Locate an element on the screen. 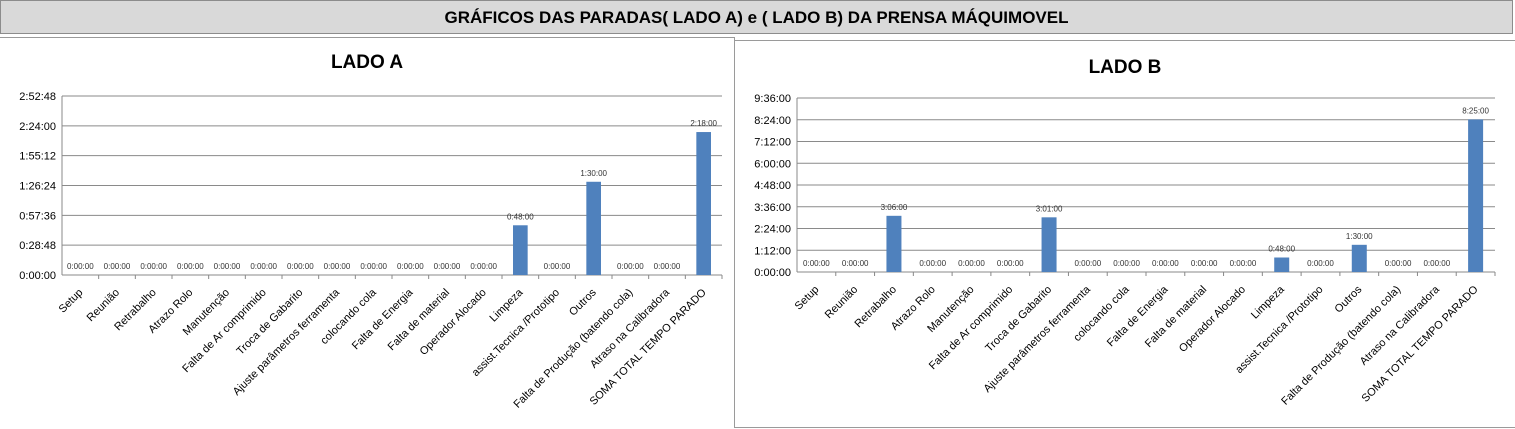 The width and height of the screenshot is (1515, 429). lado-b-data-label: 1:30:00 is located at coordinates (1359, 236).